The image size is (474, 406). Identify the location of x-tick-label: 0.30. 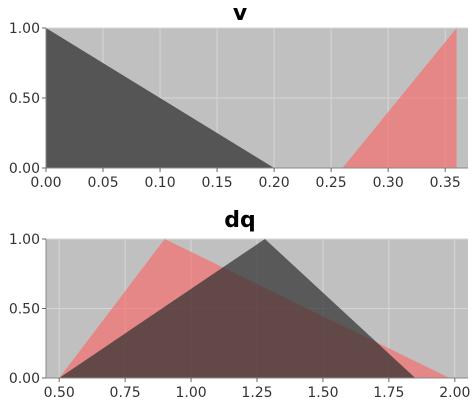
(388, 183).